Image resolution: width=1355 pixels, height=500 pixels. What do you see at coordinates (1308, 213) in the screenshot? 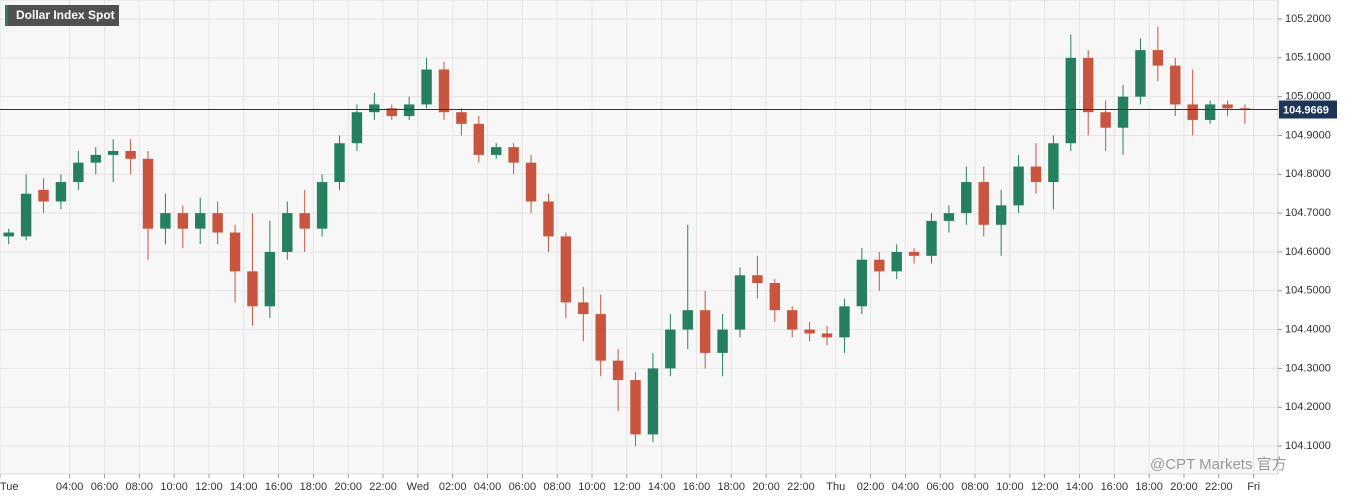
I see `y-tick-label: 104.7000` at bounding box center [1308, 213].